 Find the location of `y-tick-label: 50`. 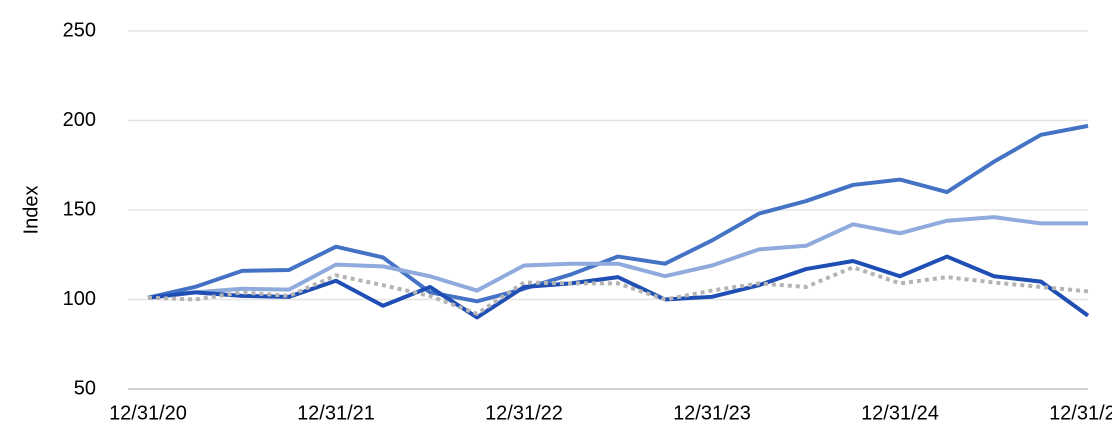

y-tick-label: 50 is located at coordinates (85, 388).